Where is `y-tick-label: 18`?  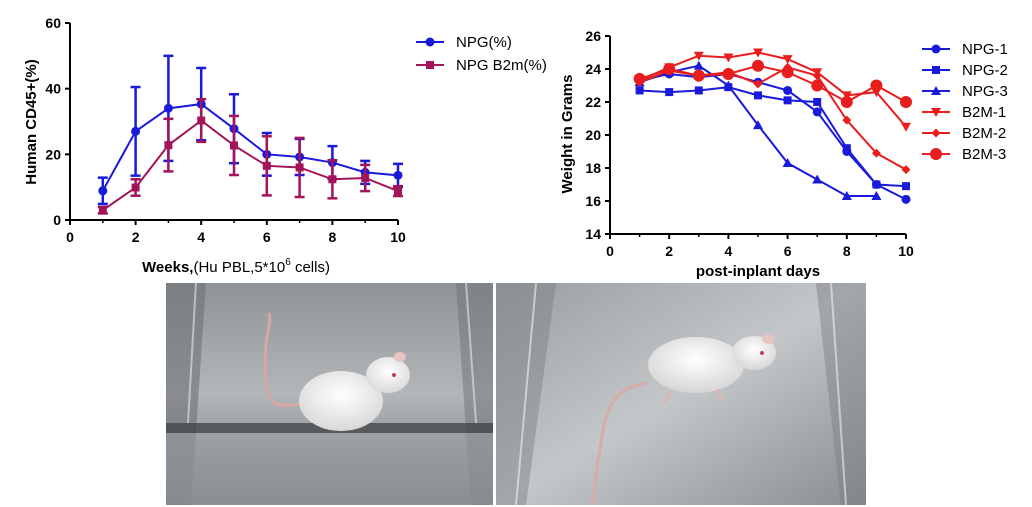
y-tick-label: 18 is located at coordinates (593, 168).